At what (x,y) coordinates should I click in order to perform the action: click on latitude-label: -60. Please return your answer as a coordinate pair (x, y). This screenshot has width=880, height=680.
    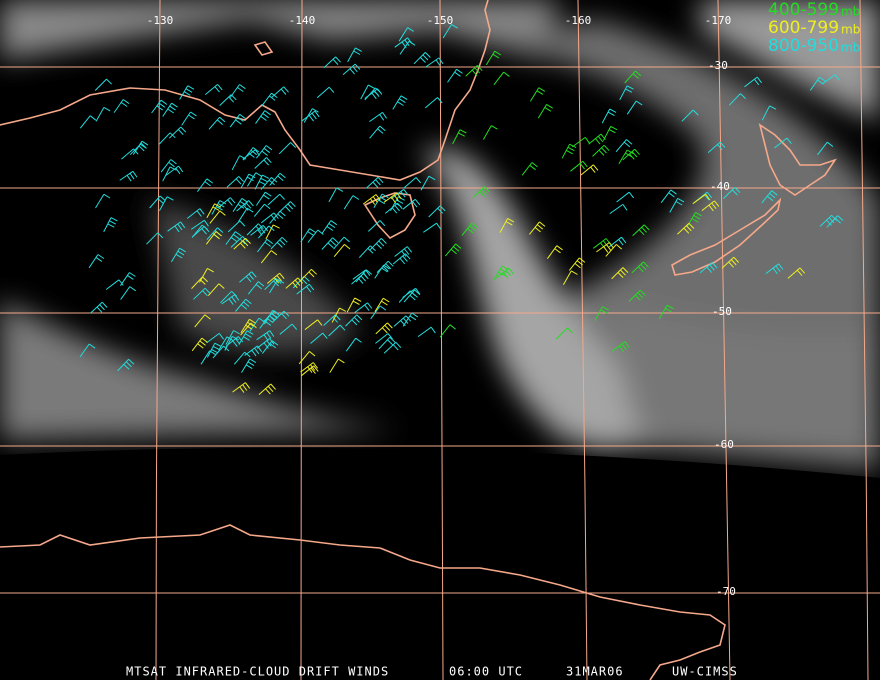
    Looking at the image, I should click on (724, 444).